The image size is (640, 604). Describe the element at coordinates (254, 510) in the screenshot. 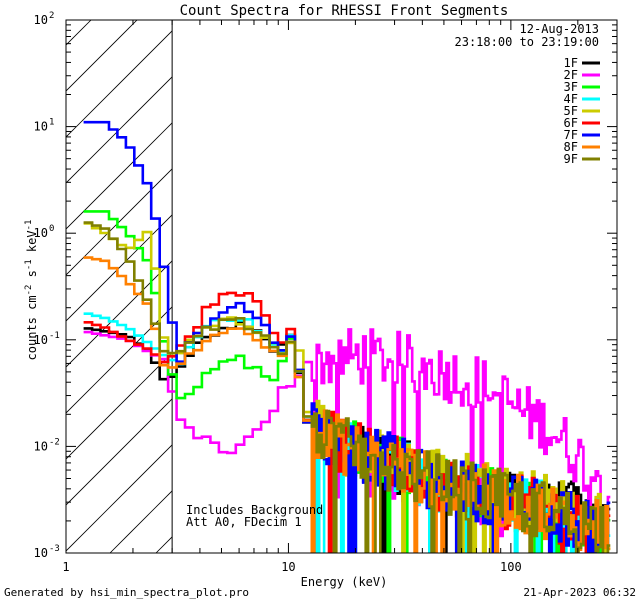

I see `annotation-background: Includes Background` at that location.